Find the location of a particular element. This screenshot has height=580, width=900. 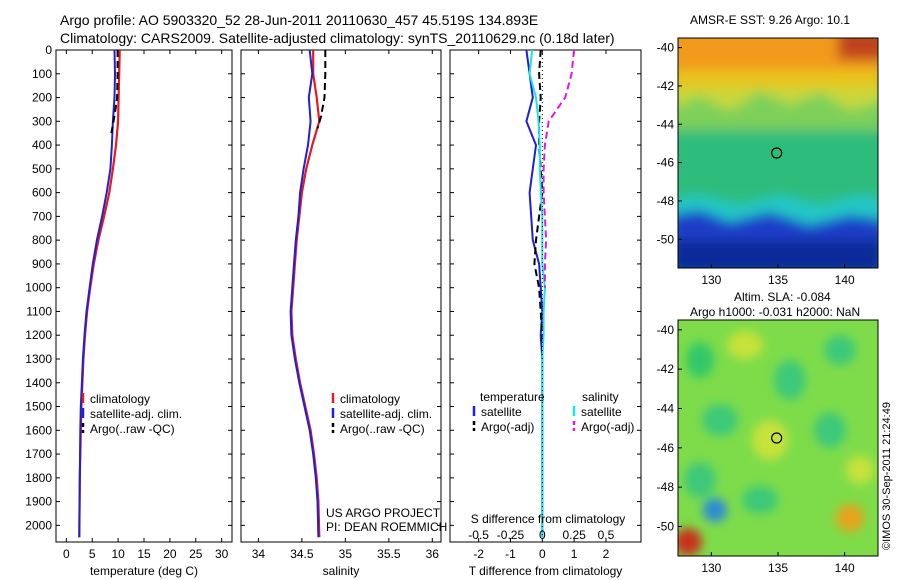

series-line-s-argo is located at coordinates (559, 168).